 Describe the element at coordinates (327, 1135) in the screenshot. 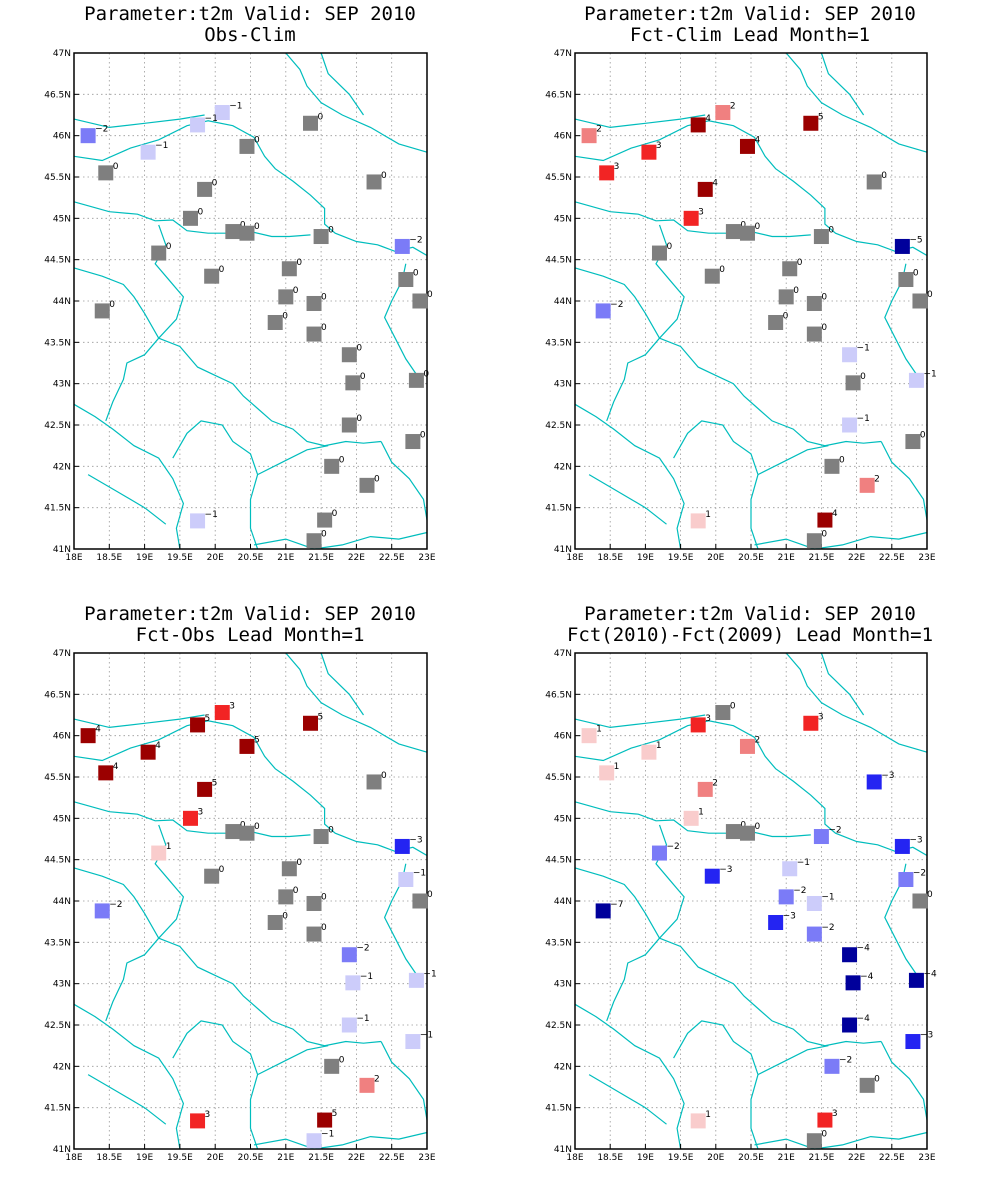

I see `station-value-label: −1` at that location.